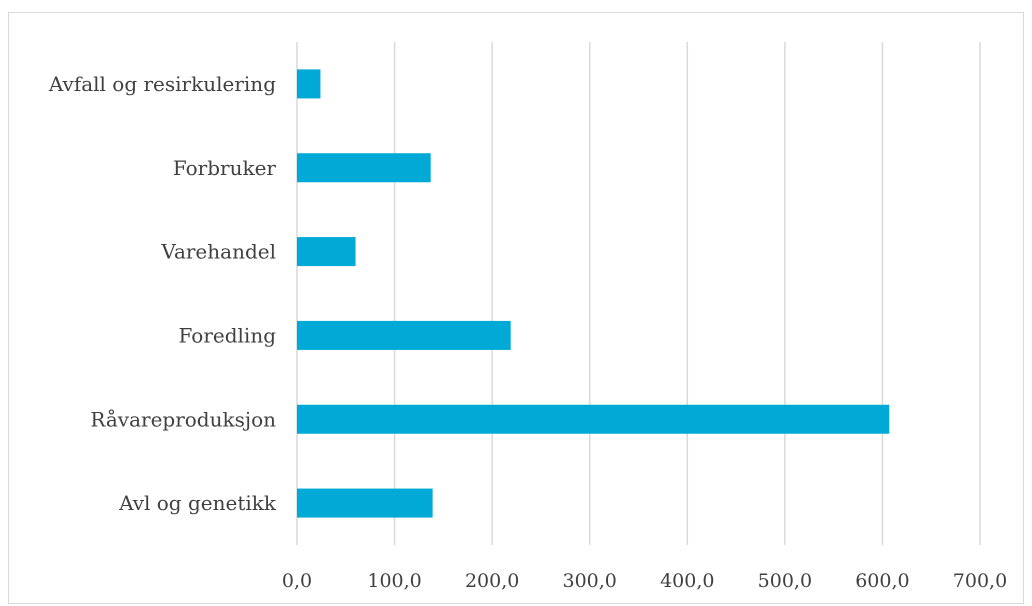 Image resolution: width=1032 pixels, height=606 pixels. What do you see at coordinates (183, 419) in the screenshot?
I see `category-label: Råvareproduksjon` at bounding box center [183, 419].